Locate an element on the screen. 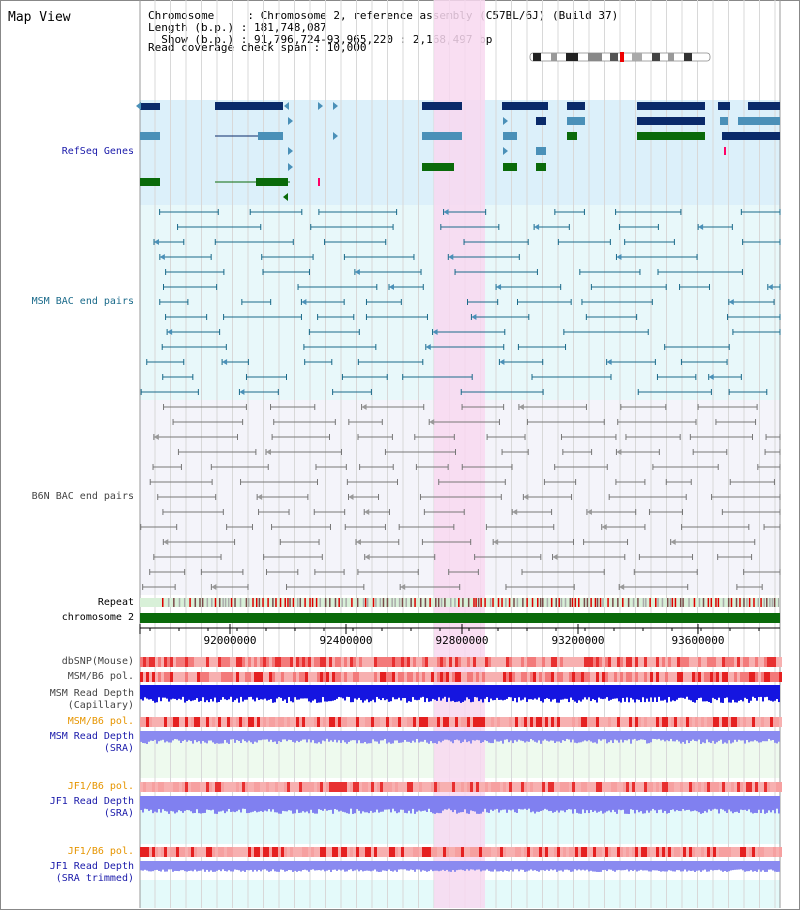  msm-depth-cap-line1: MSM Read Depth is located at coordinates (91, 693).